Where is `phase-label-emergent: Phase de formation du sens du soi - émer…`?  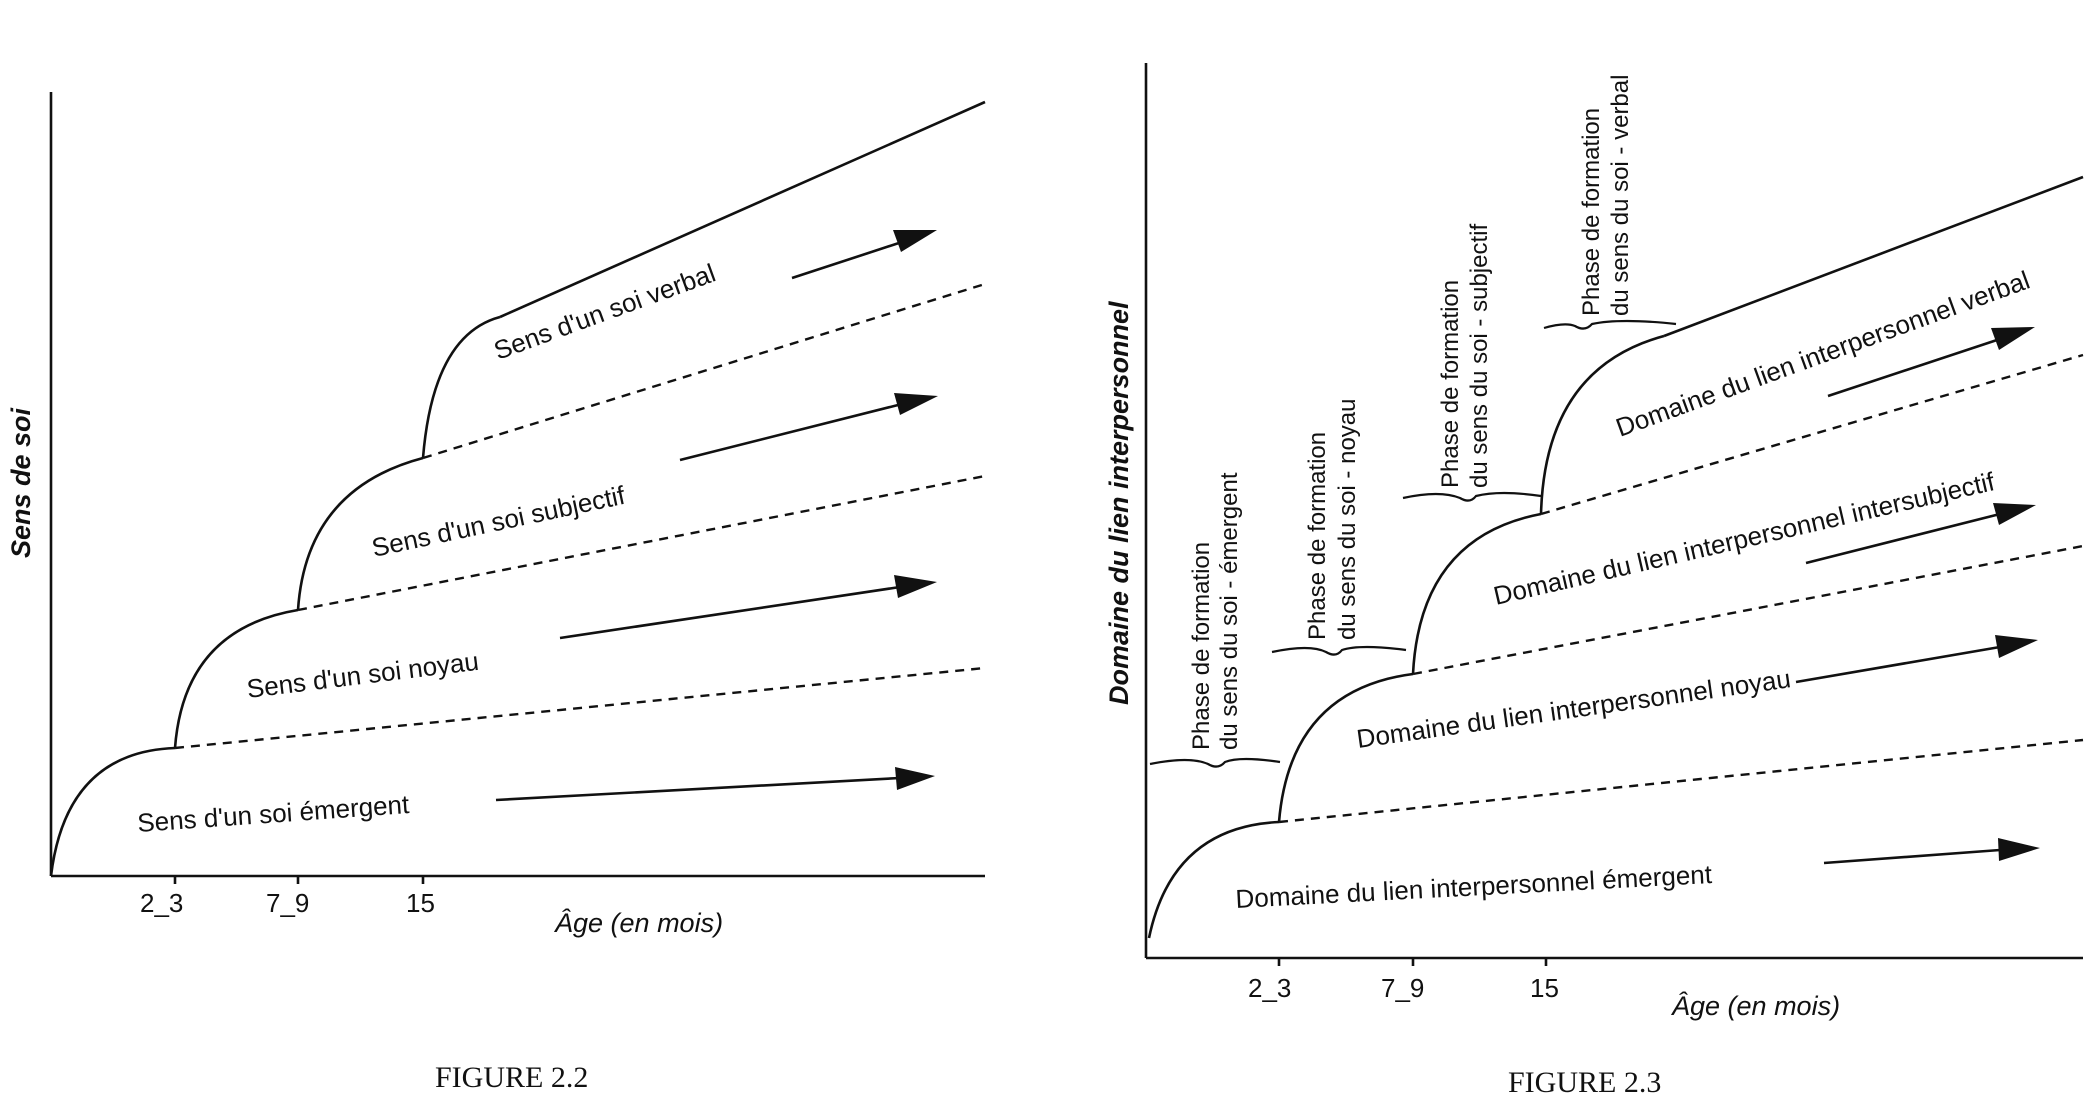
phase-label-emergent: Phase de formation du sens du soi - émer… is located at coordinates (1215, 611).